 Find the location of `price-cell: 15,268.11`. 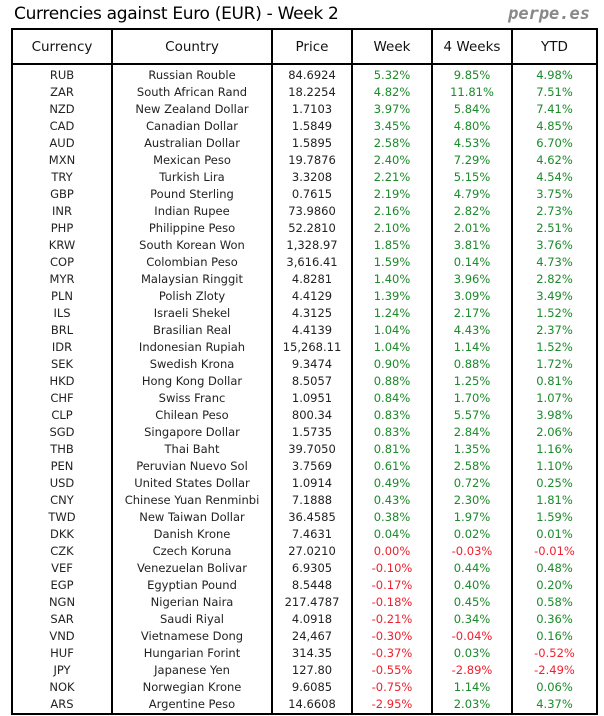

price-cell: 15,268.11 is located at coordinates (312, 347).